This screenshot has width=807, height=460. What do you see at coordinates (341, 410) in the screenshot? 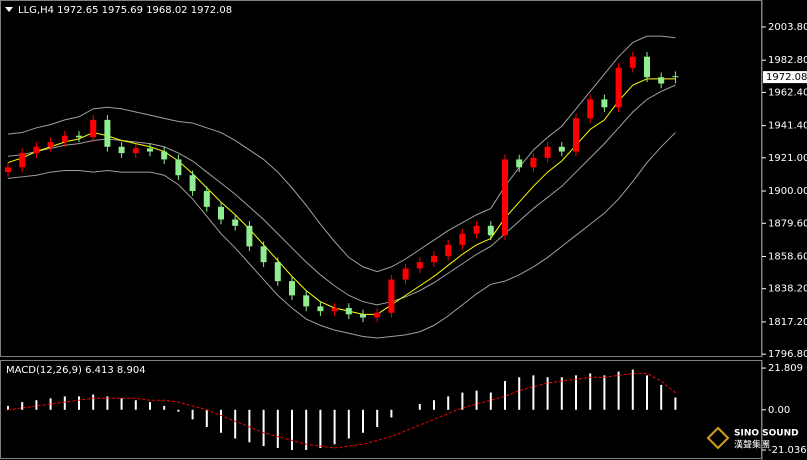
I see `line-series` at bounding box center [341, 410].